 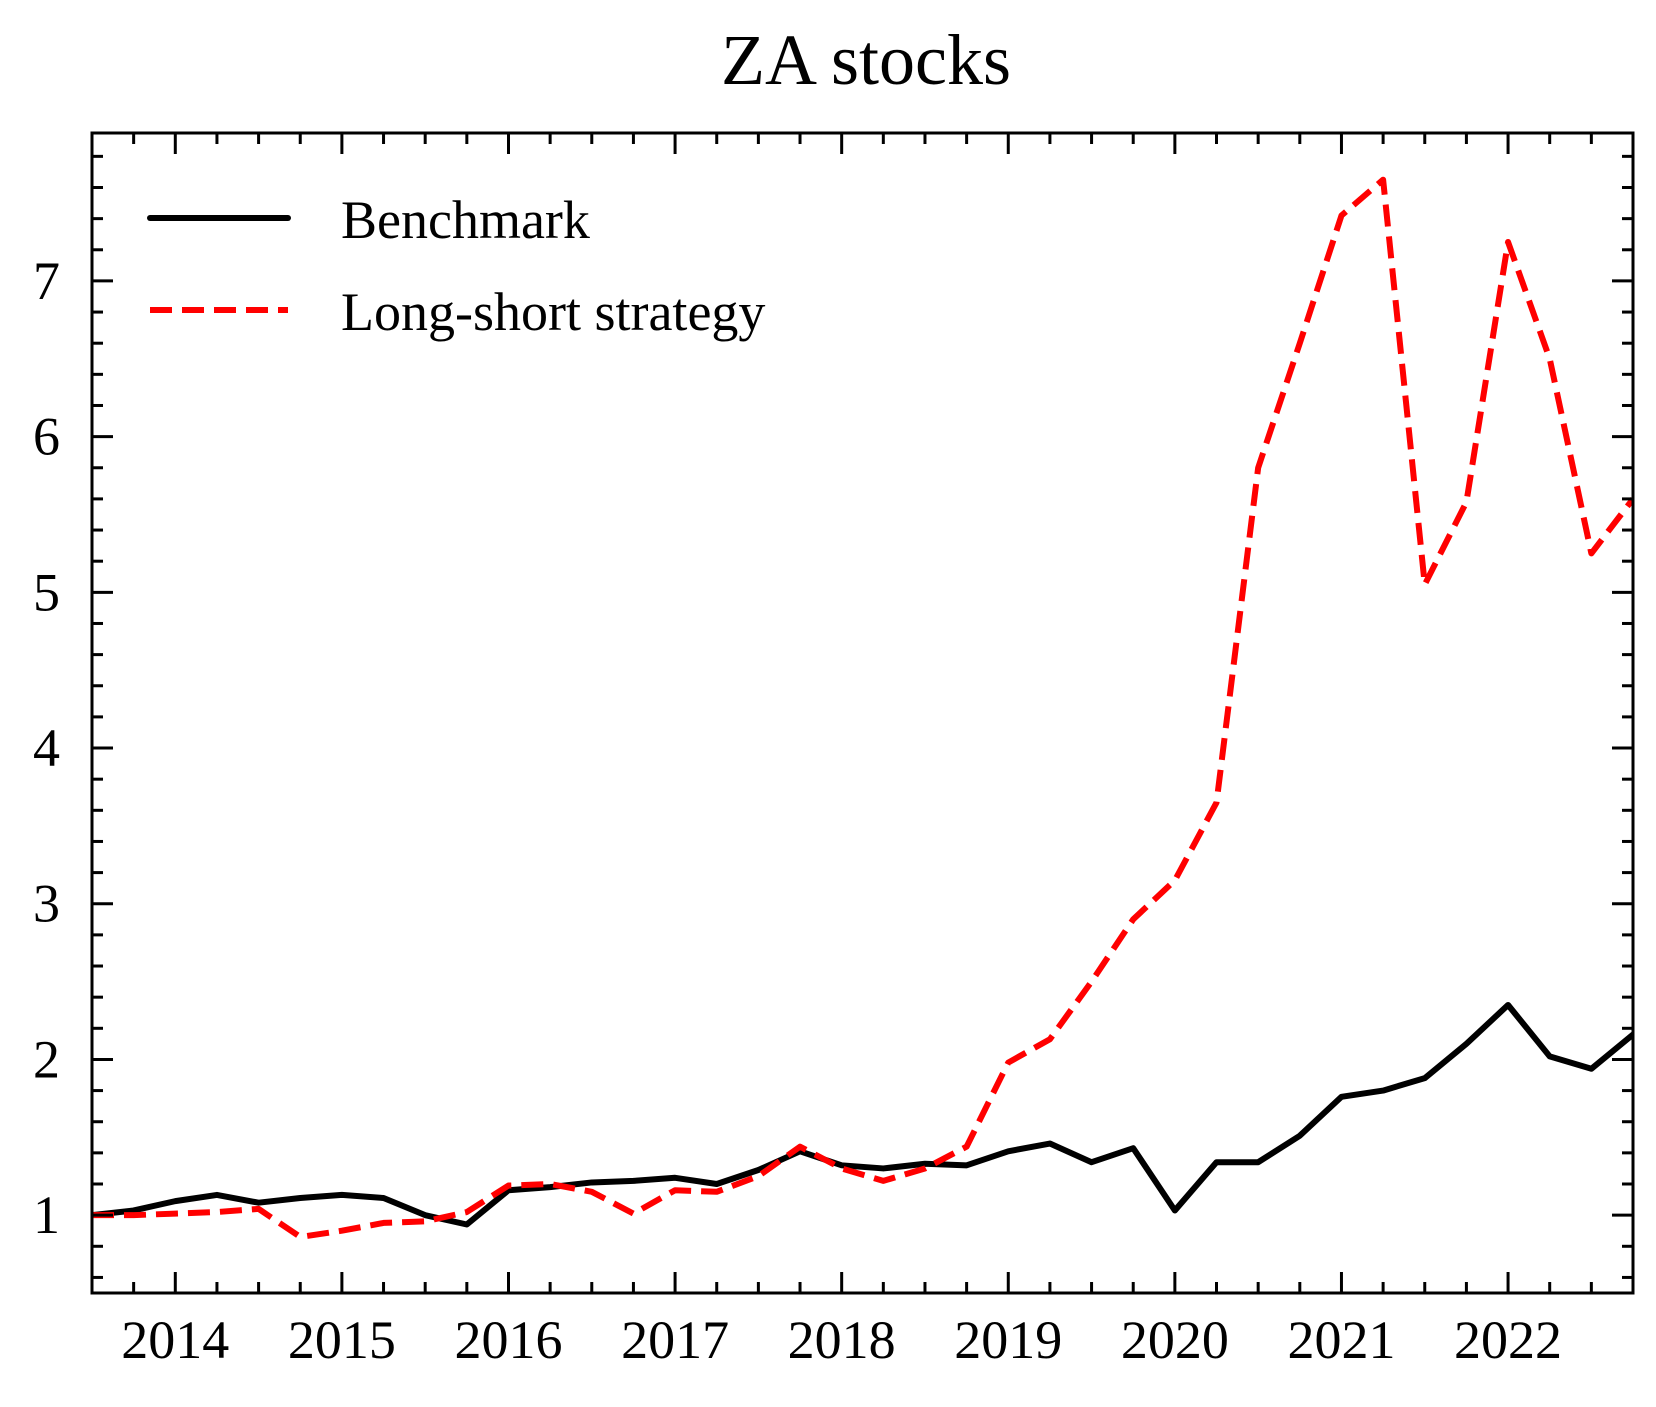 What do you see at coordinates (508, 1340) in the screenshot?
I see `x-tick-label: 2016` at bounding box center [508, 1340].